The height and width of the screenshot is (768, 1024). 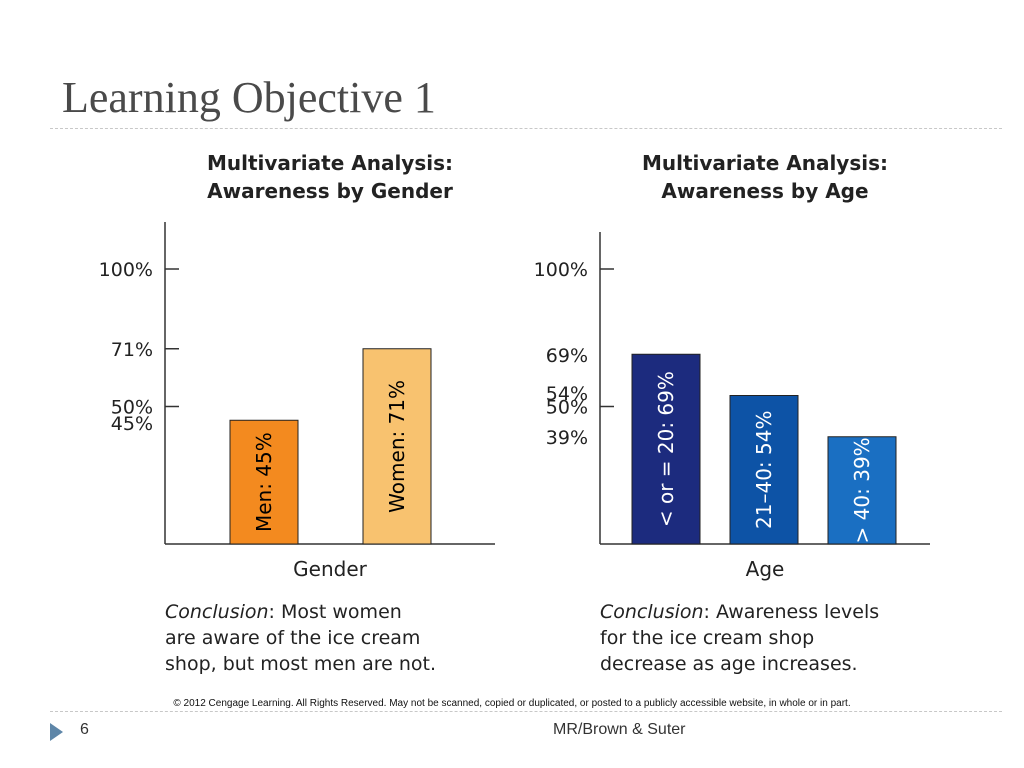 What do you see at coordinates (249, 97) in the screenshot?
I see `slide-title: Learning Objective 1` at bounding box center [249, 97].